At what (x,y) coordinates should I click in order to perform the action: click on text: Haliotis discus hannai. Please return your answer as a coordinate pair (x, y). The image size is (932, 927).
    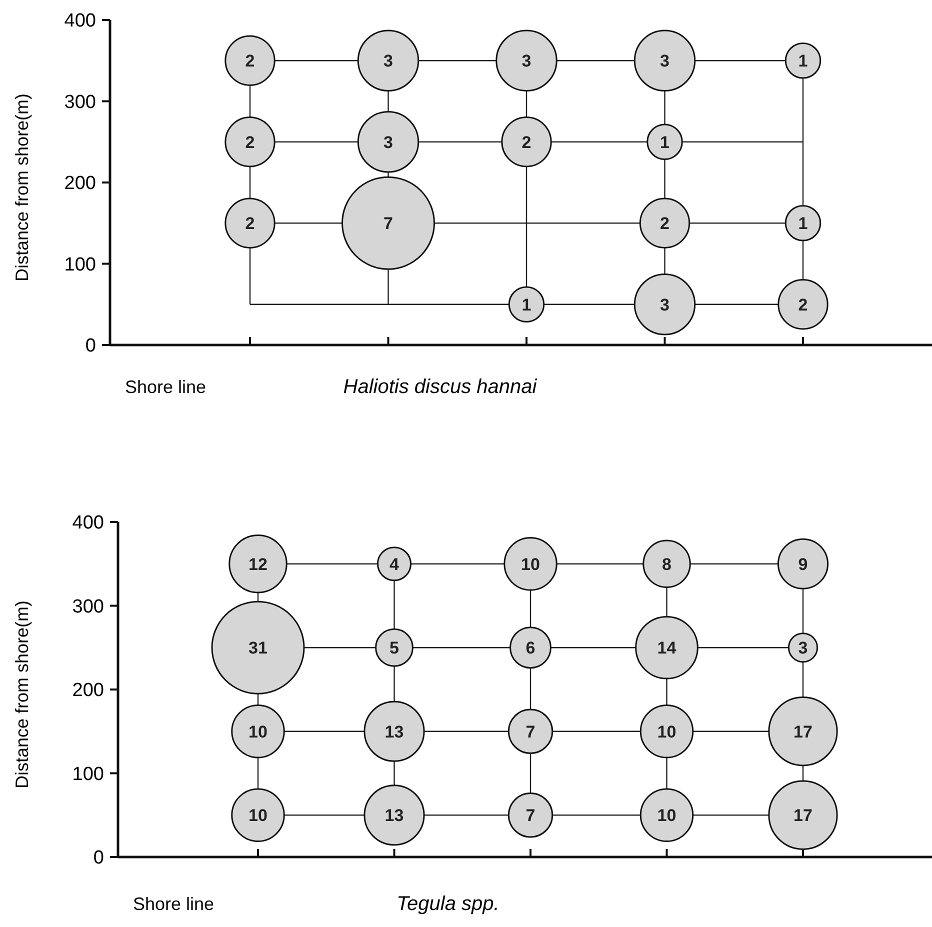
    Looking at the image, I should click on (440, 387).